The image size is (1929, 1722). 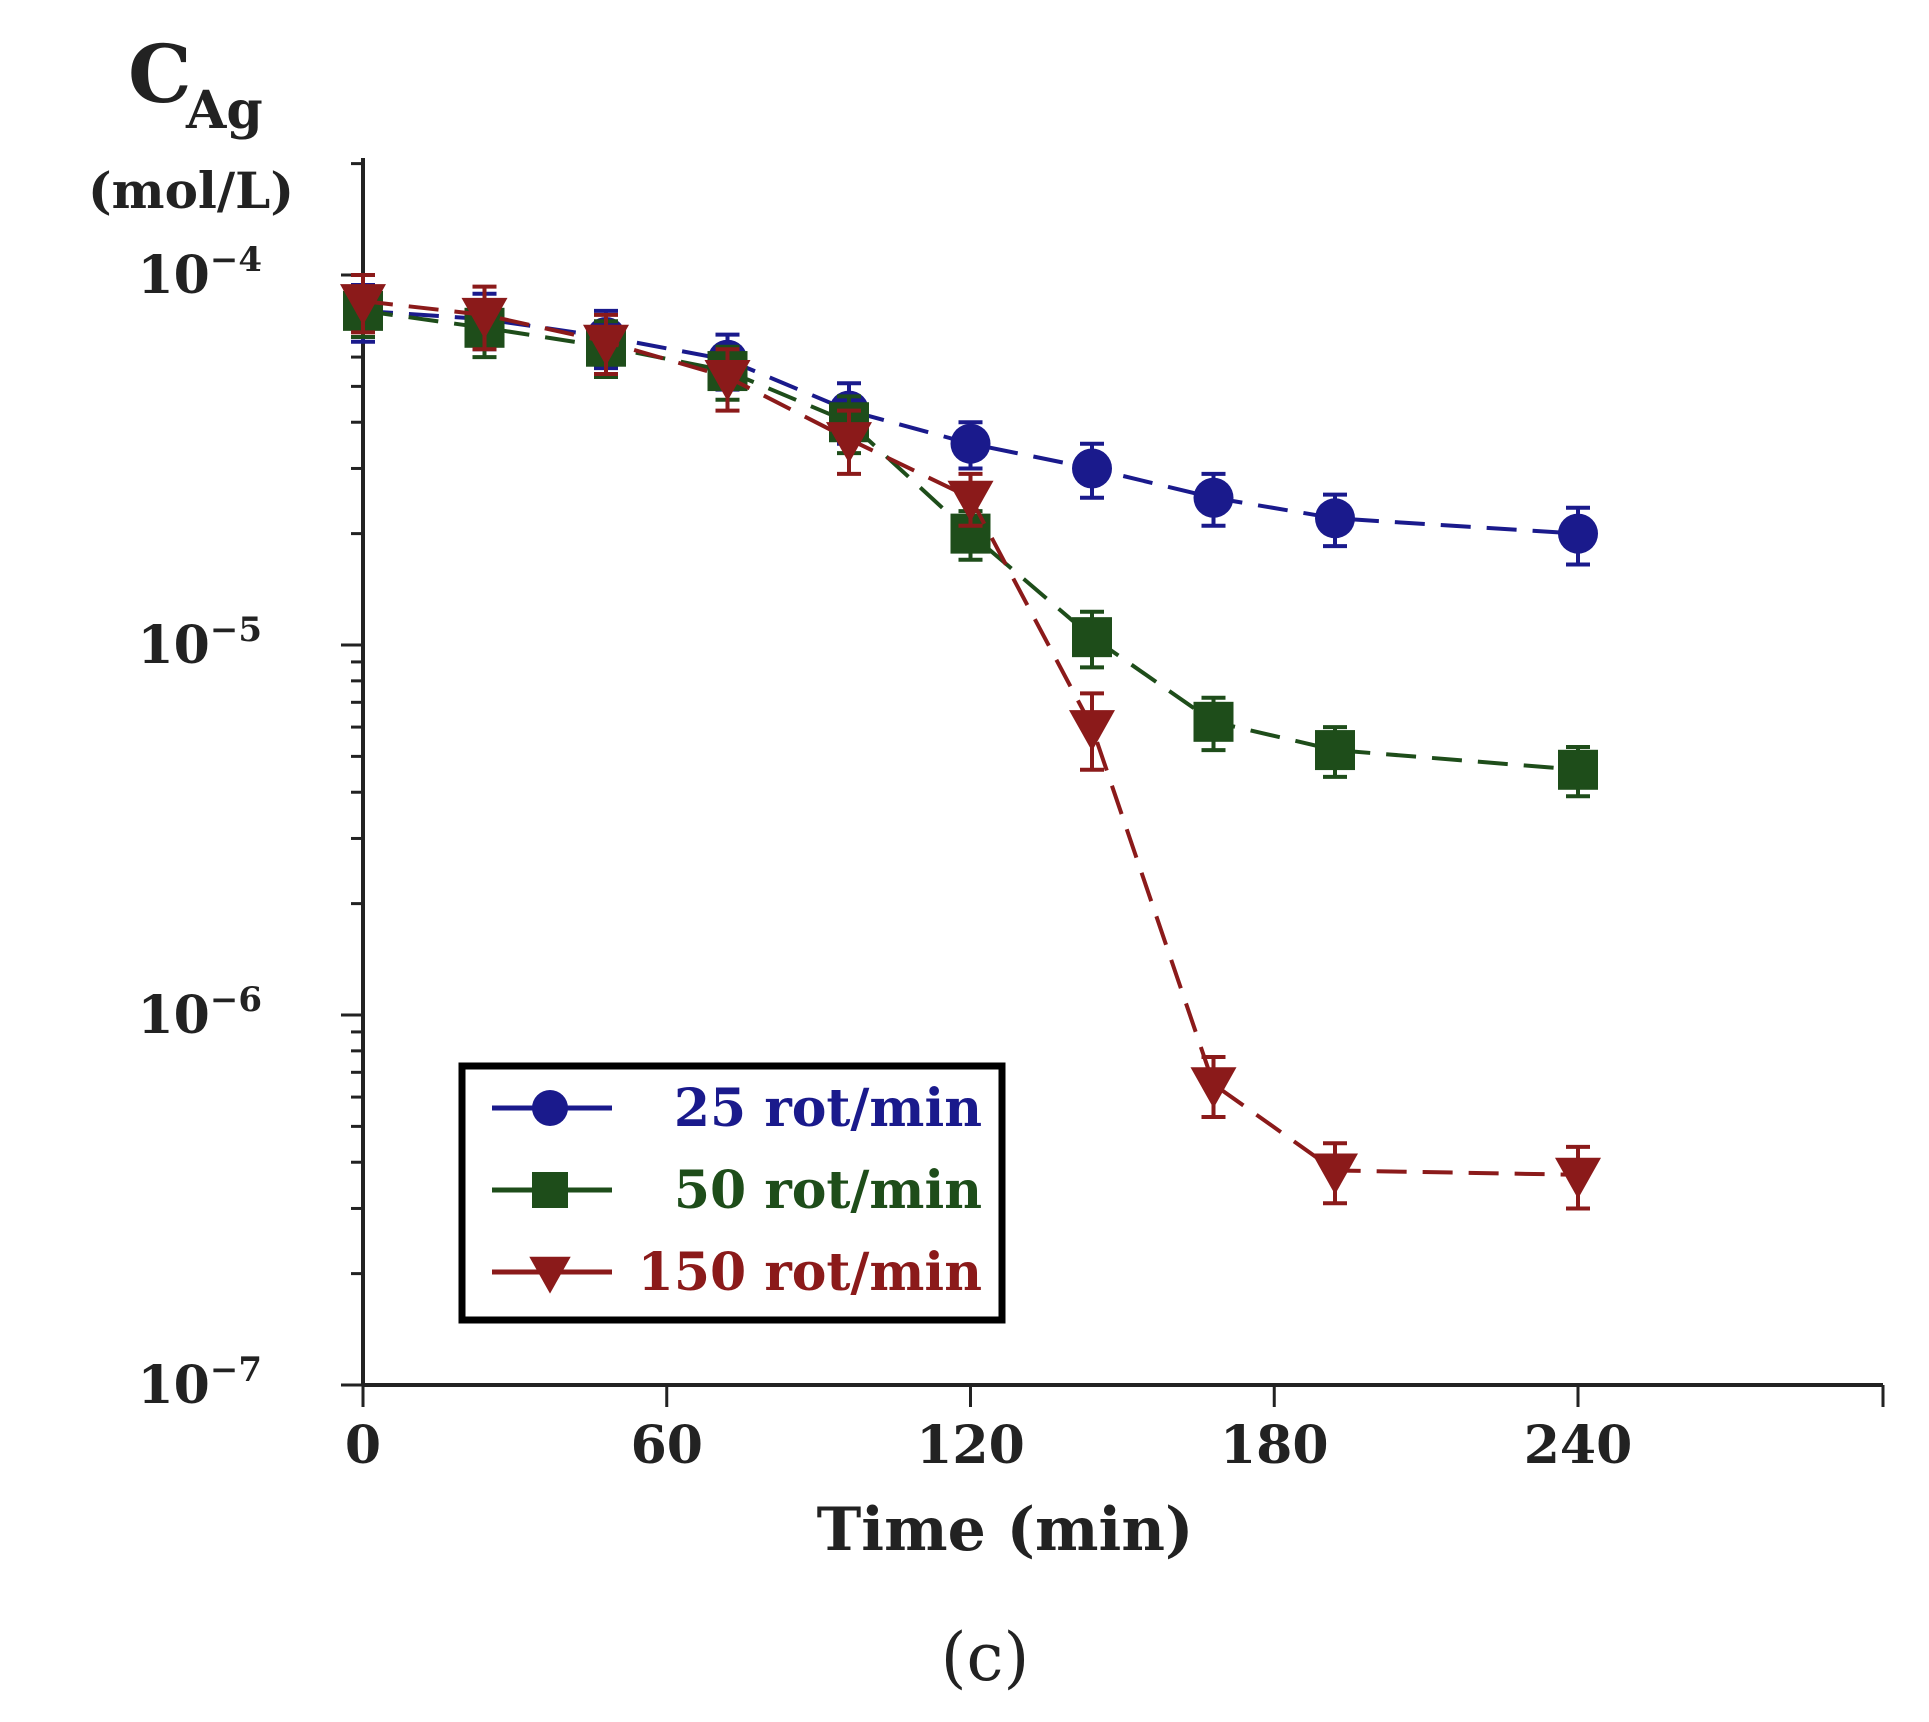 I want to click on legend-label: 50 rot/min, so click(x=828, y=1190).